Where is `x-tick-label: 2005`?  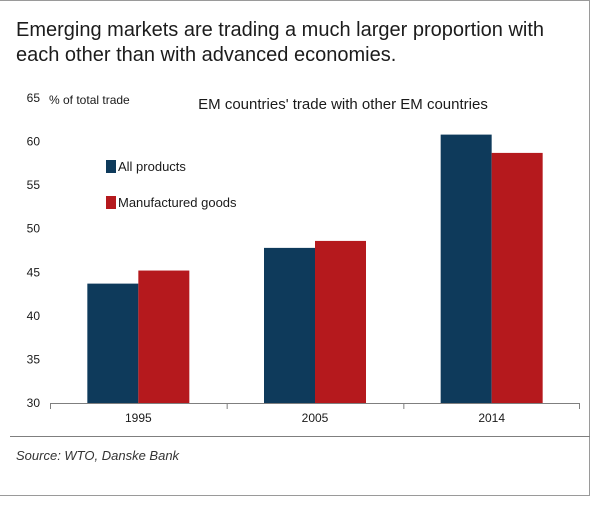 x-tick-label: 2005 is located at coordinates (315, 418).